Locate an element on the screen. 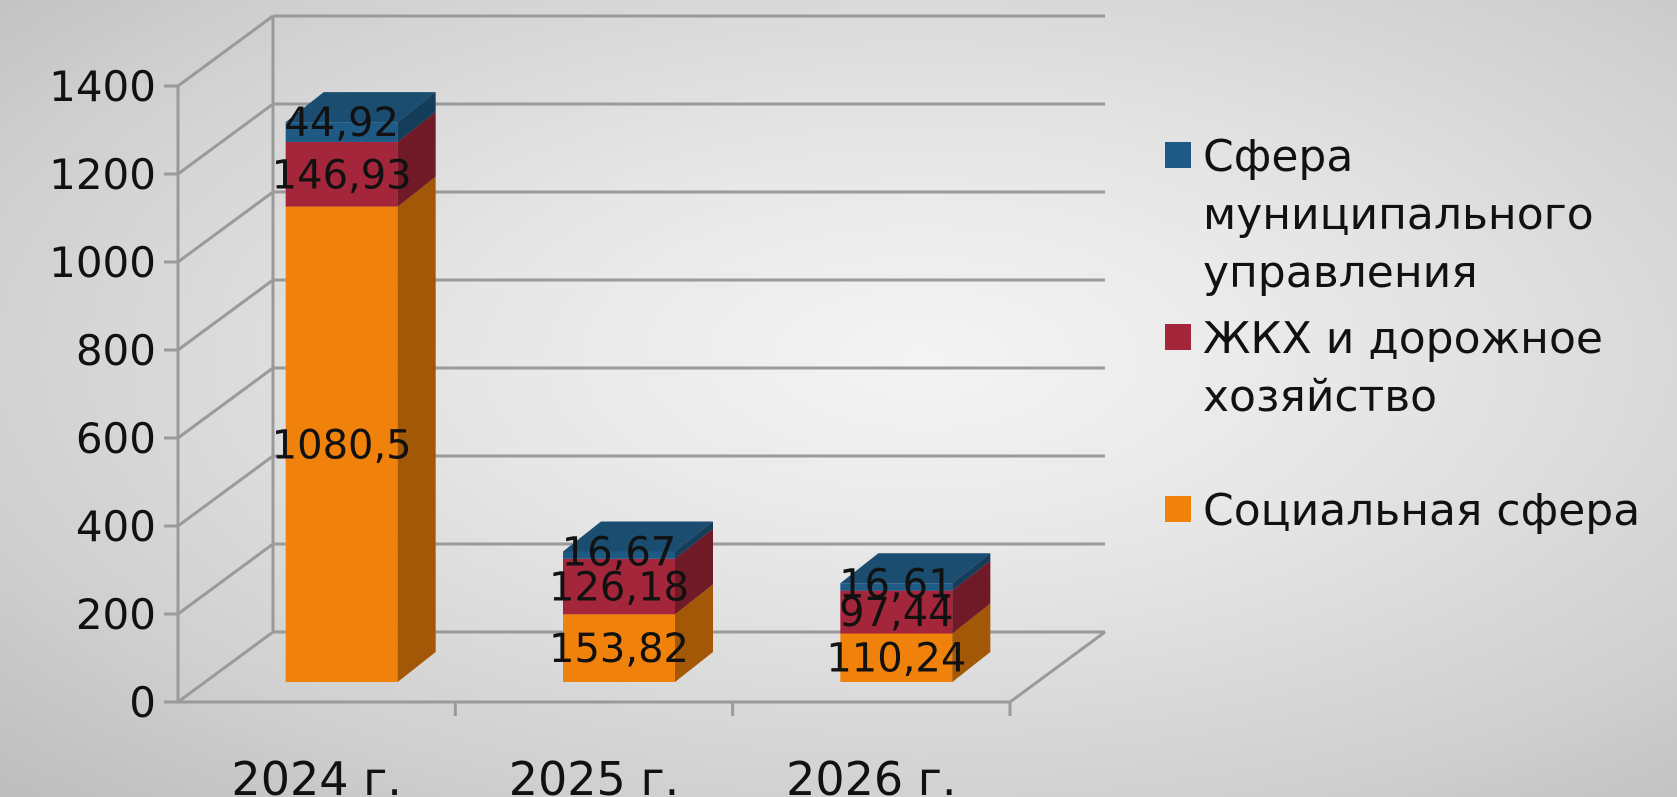  y-tick-label-600: 600 is located at coordinates (116, 438).